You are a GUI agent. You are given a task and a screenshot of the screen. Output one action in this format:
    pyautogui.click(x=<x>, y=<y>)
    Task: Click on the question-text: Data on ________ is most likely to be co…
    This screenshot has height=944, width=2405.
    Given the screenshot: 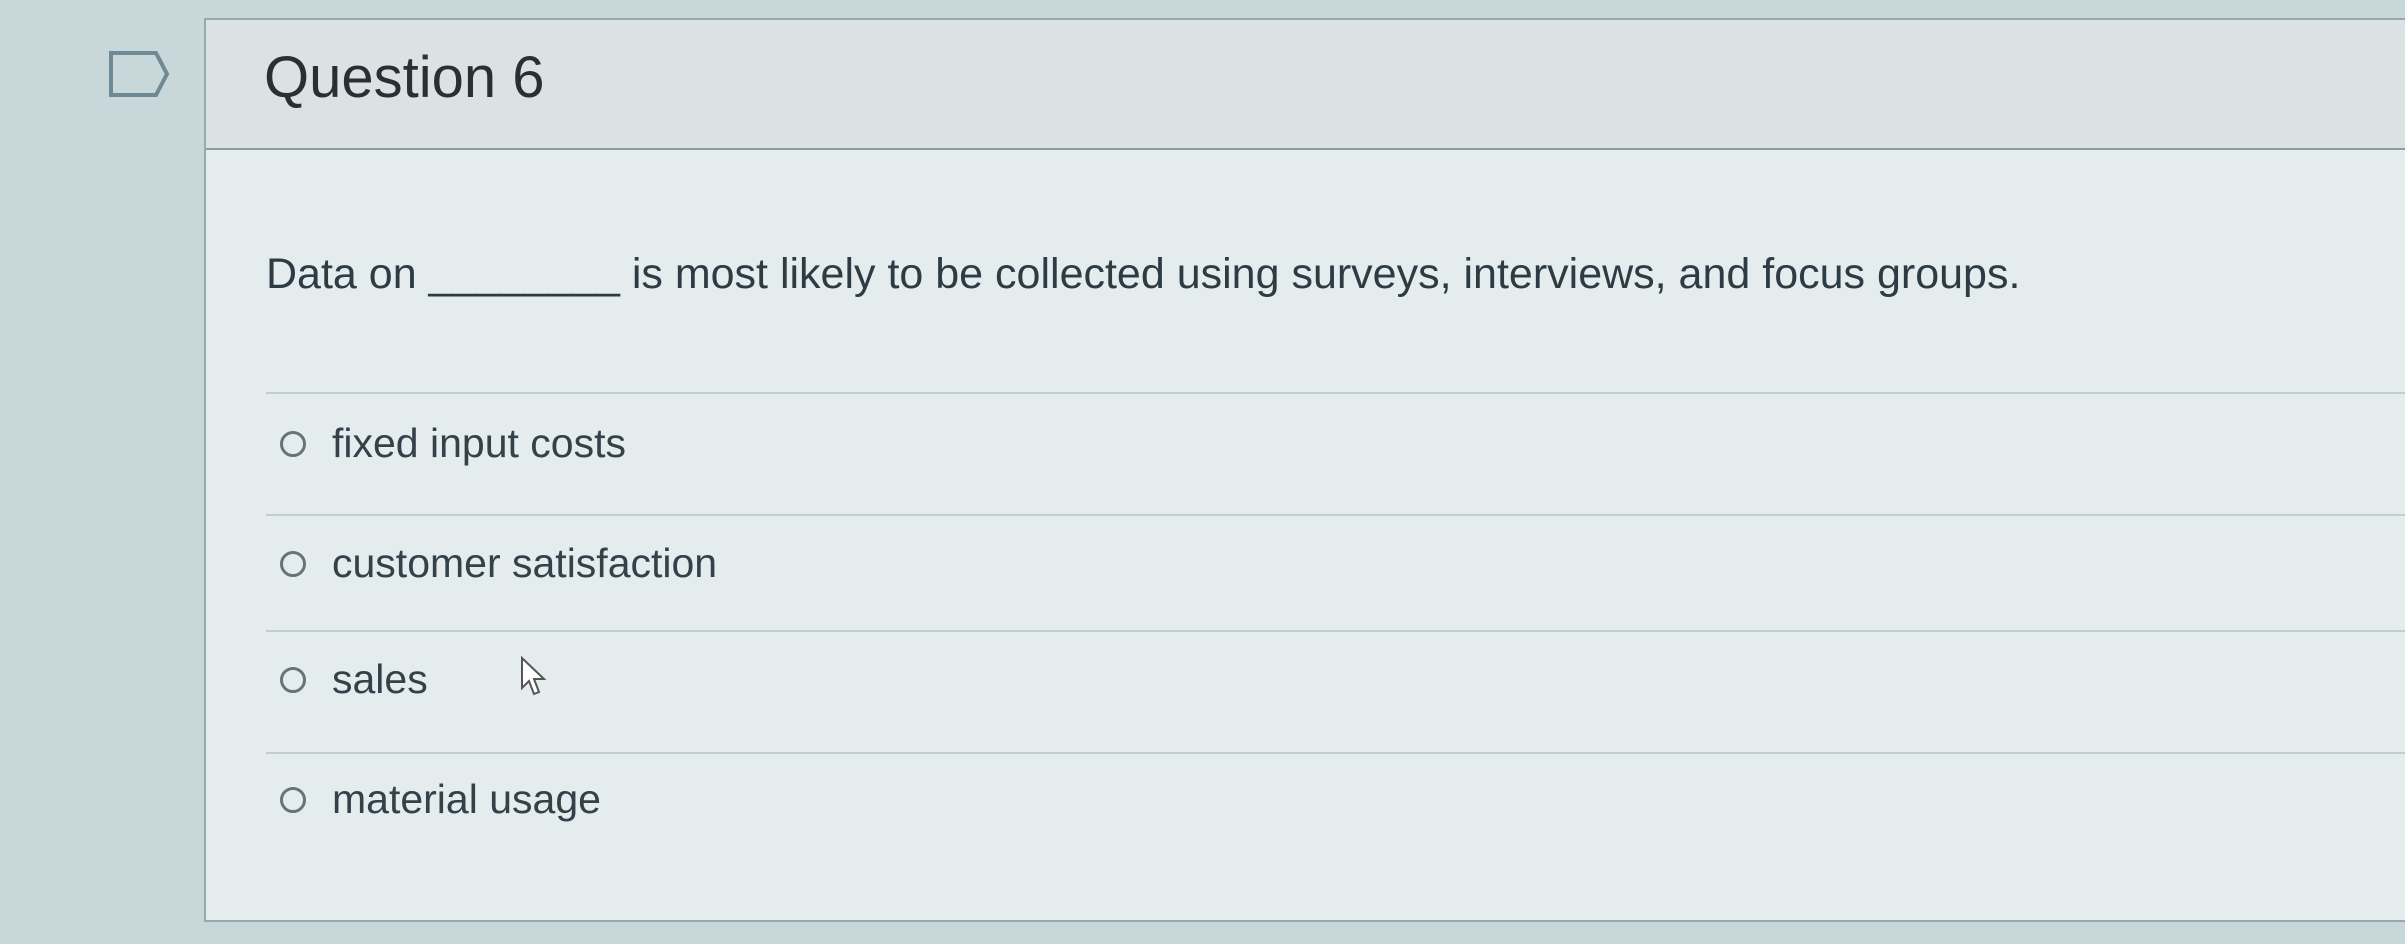 What is the action you would take?
    pyautogui.click(x=1143, y=274)
    